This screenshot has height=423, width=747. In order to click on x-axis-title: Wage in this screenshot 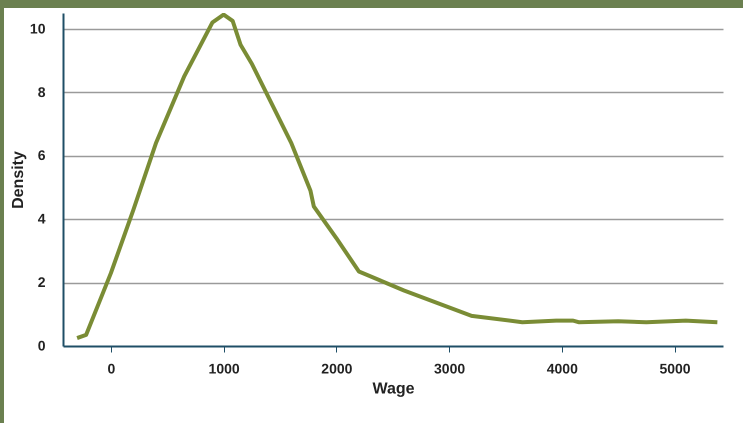, I will do `click(393, 389)`.